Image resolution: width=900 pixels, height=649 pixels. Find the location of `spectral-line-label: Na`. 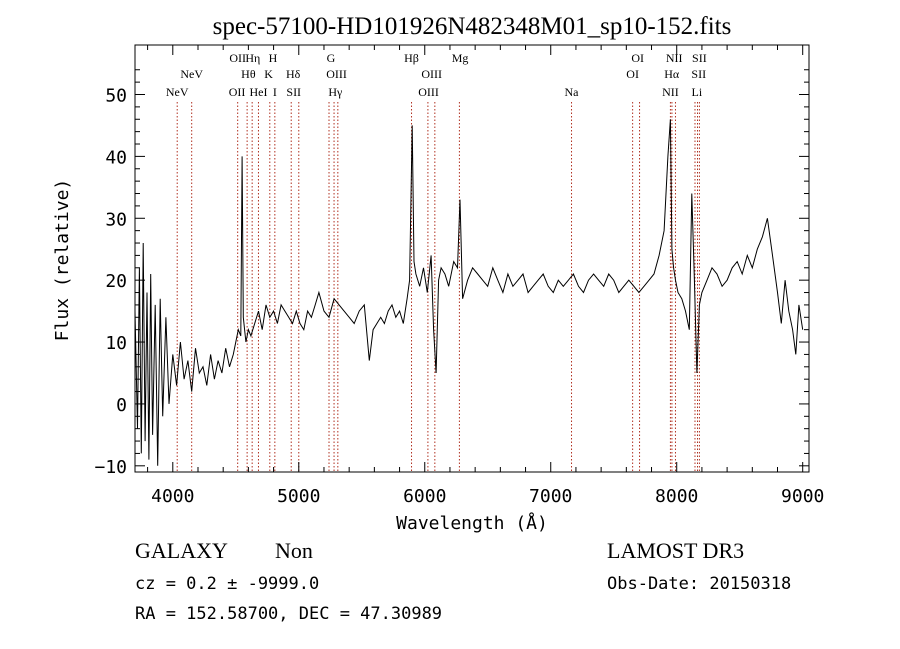

spectral-line-label: Na is located at coordinates (572, 92).